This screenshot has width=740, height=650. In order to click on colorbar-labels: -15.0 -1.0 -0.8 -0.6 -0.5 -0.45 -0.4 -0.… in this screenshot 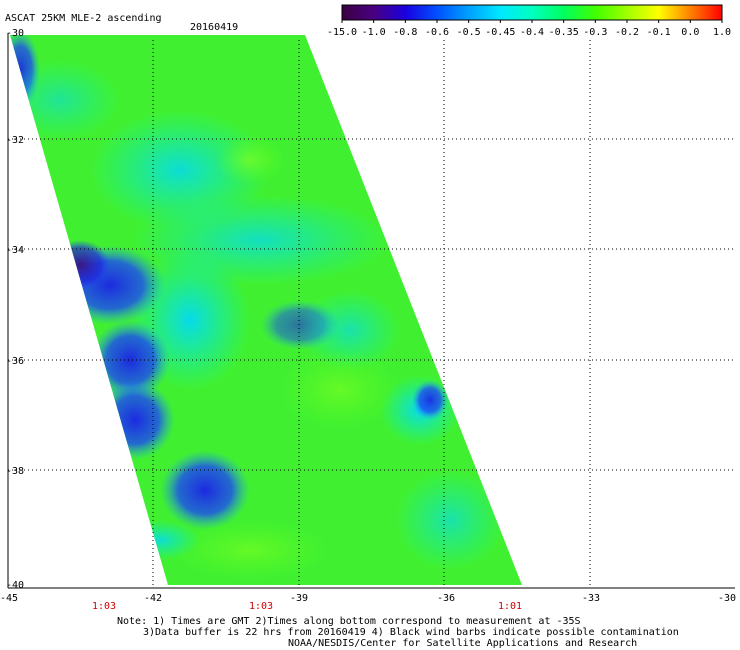, I will do `click(529, 32)`.